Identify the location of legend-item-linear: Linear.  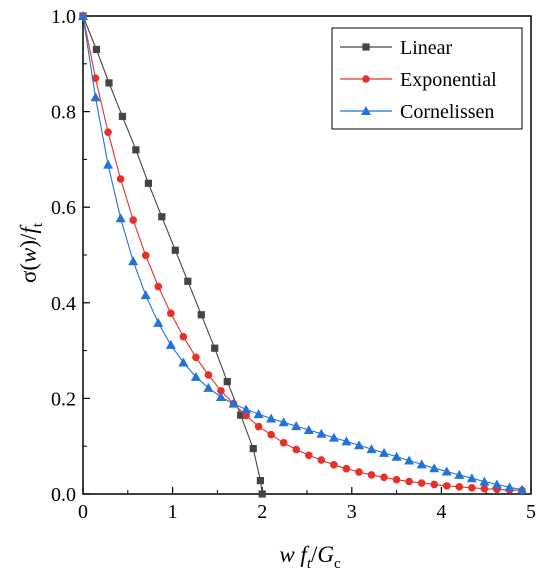
(396, 48).